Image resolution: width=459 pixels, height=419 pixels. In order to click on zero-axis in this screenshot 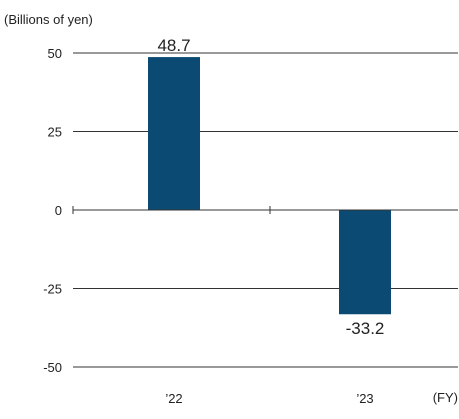, I will do `click(265, 210)`.